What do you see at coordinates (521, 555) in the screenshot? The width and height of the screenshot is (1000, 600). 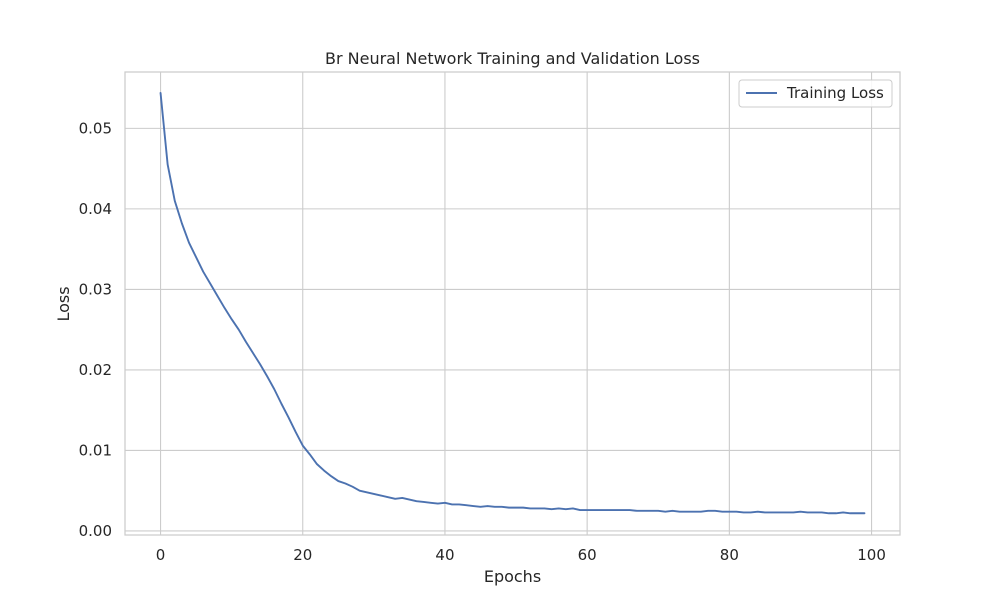 I see `x-axis-ticks: 0 20 40 60 80 100` at bounding box center [521, 555].